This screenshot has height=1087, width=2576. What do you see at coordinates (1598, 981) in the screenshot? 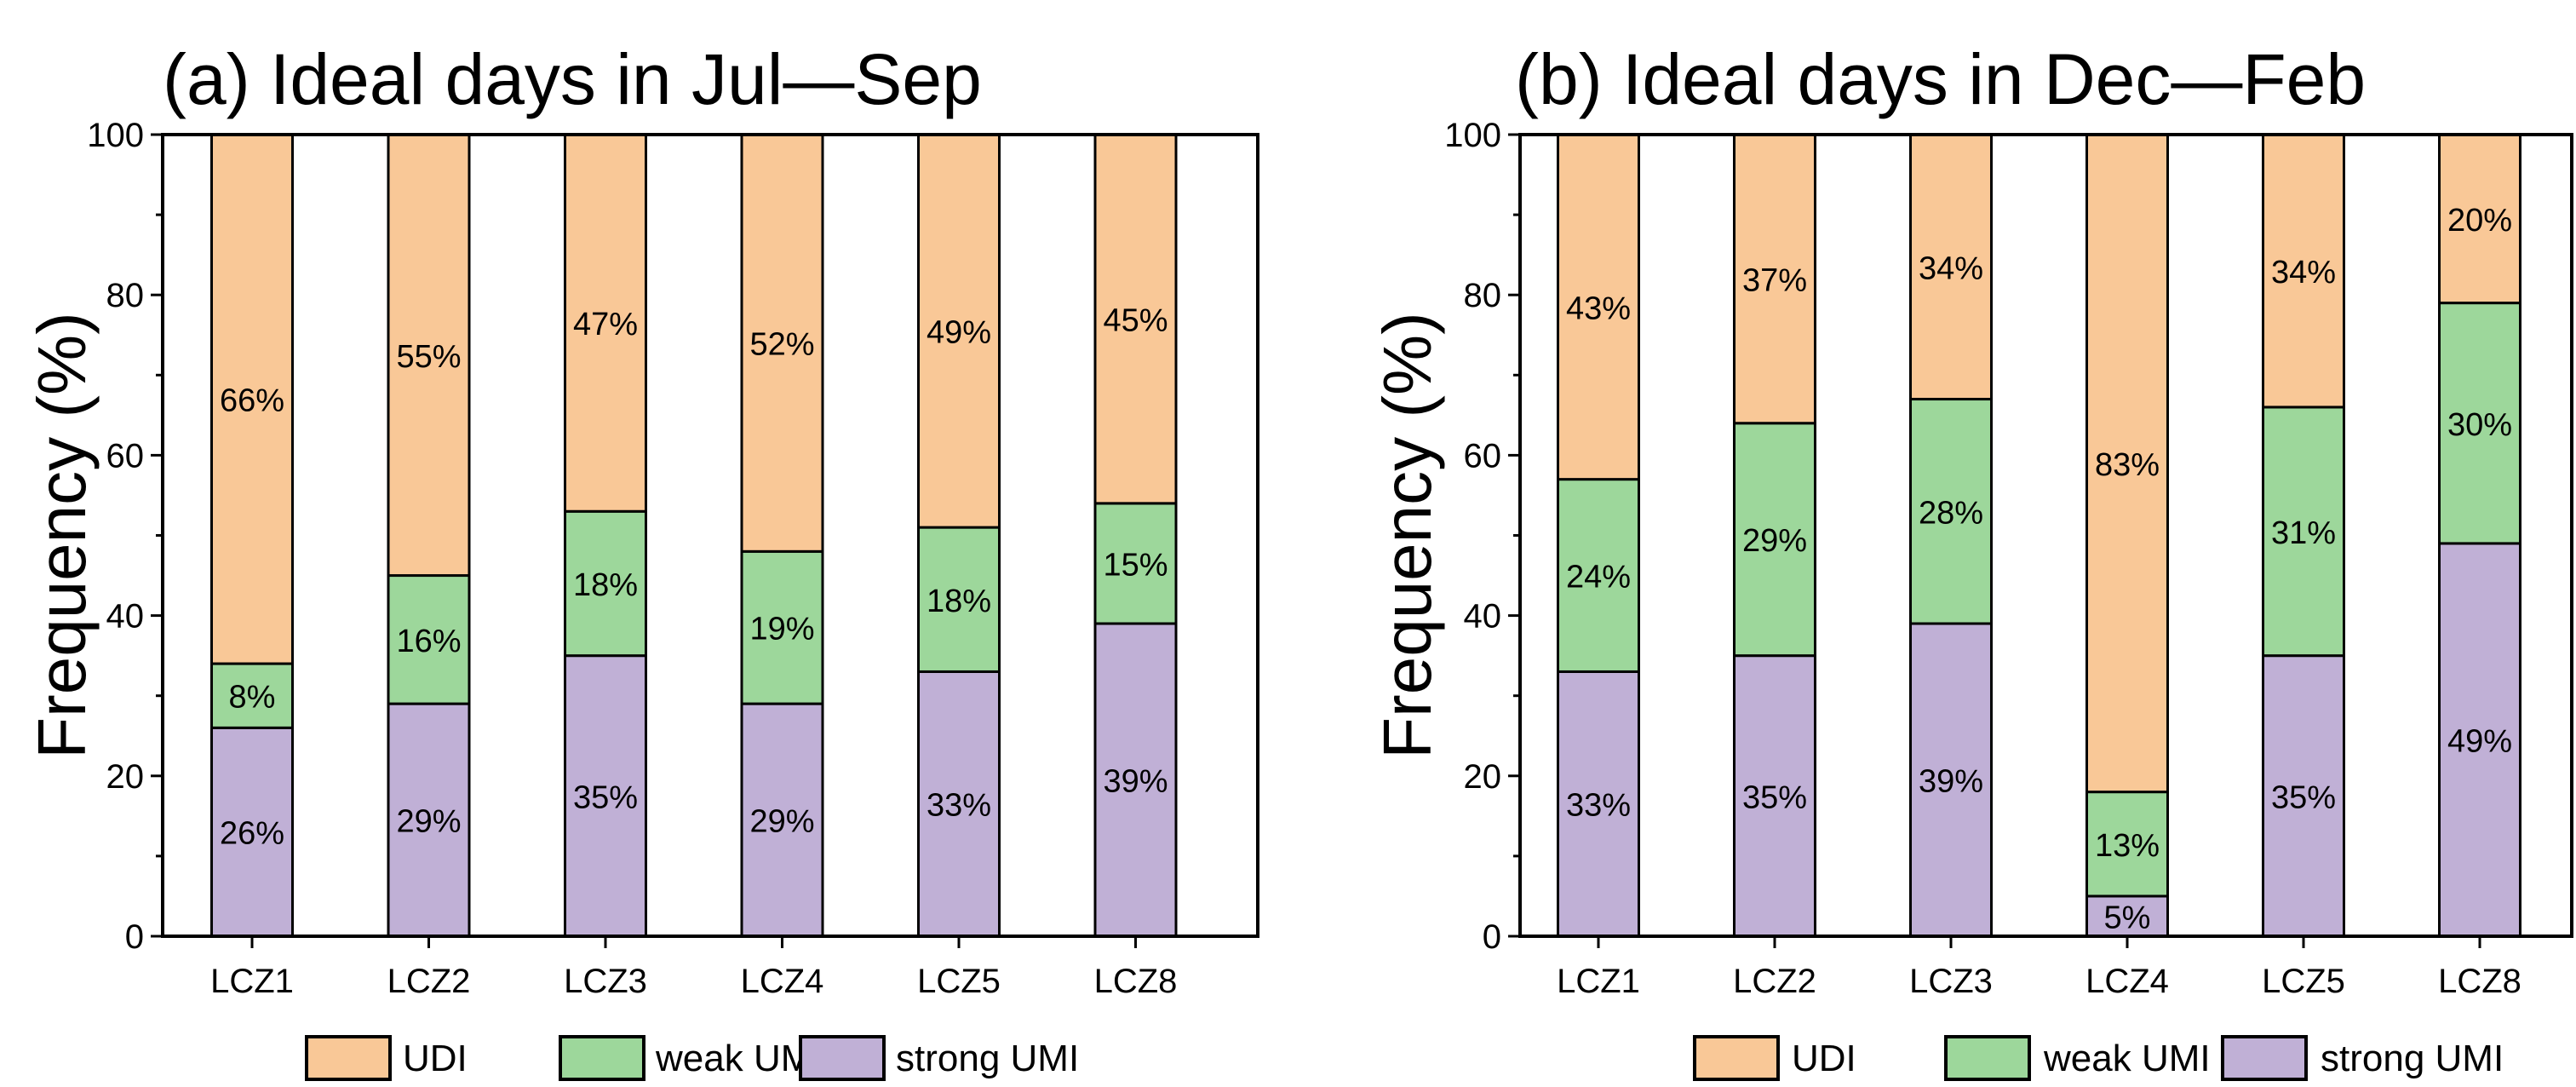
I see `x-tick-label: LCZ1` at bounding box center [1598, 981].